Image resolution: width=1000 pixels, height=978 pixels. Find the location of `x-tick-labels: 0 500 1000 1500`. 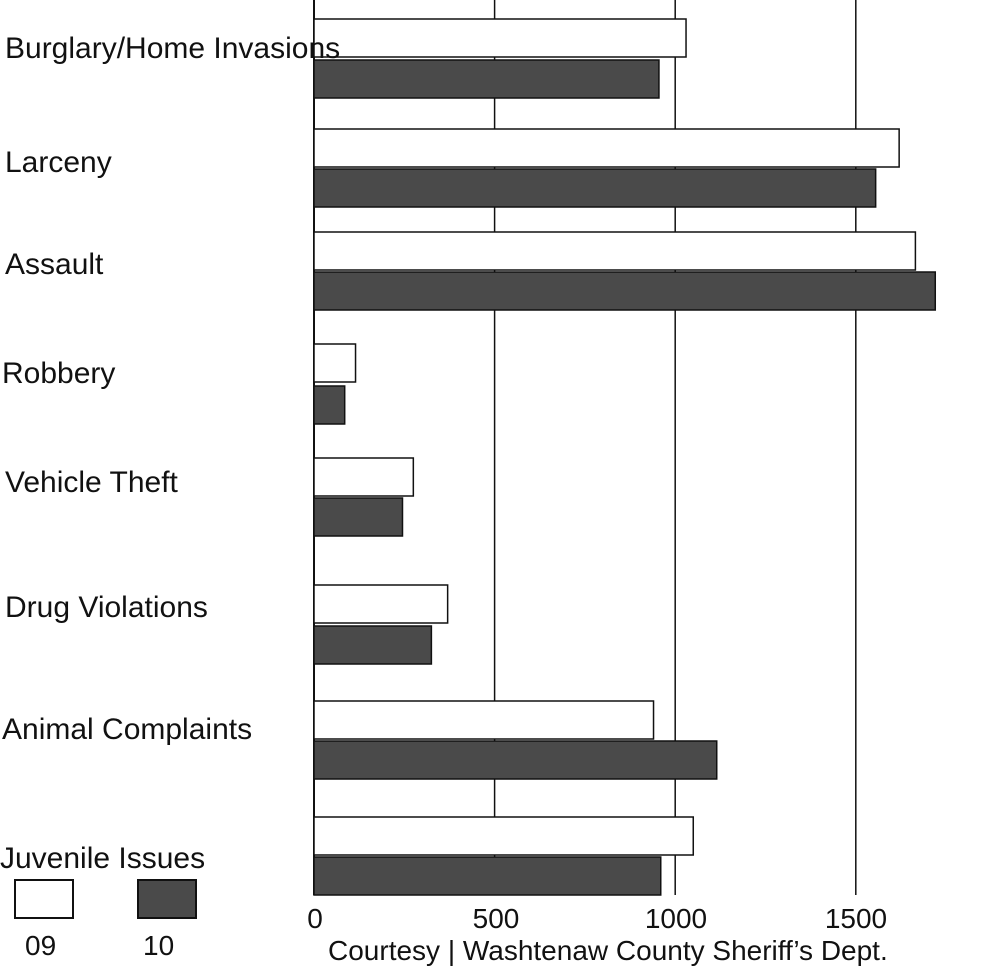

x-tick-labels: 0 500 1000 1500 is located at coordinates (597, 918).